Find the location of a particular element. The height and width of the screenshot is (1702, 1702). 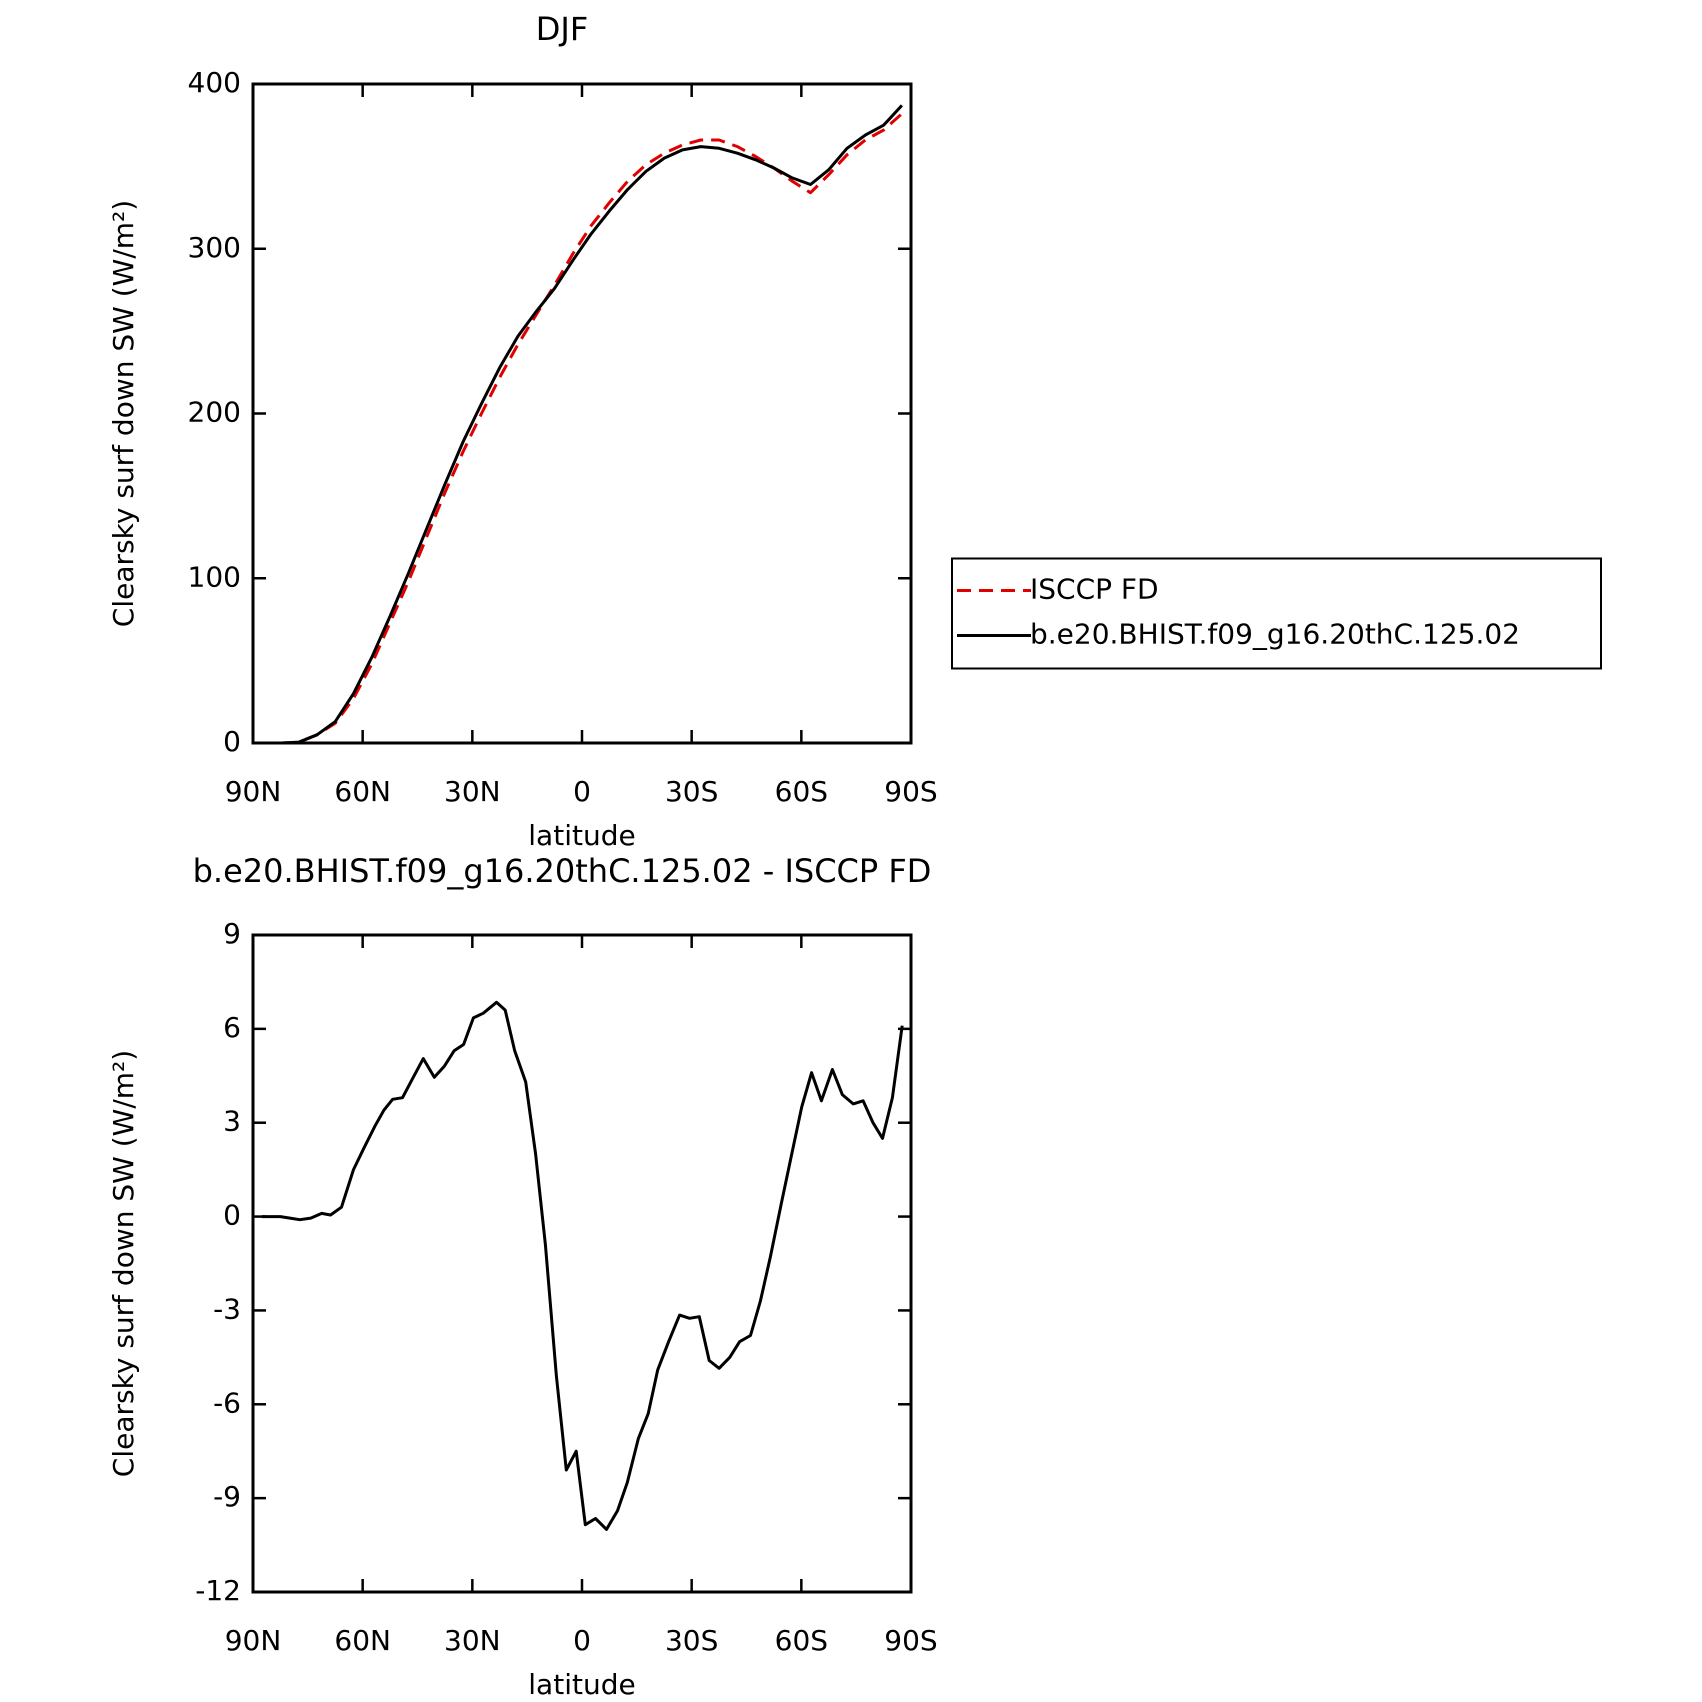

y-tick-label: 6 is located at coordinates (232, 1027).